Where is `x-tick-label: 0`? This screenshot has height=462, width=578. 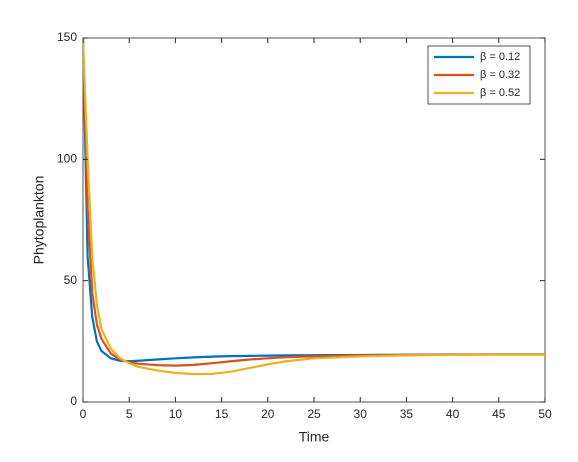
x-tick-label: 0 is located at coordinates (83, 414).